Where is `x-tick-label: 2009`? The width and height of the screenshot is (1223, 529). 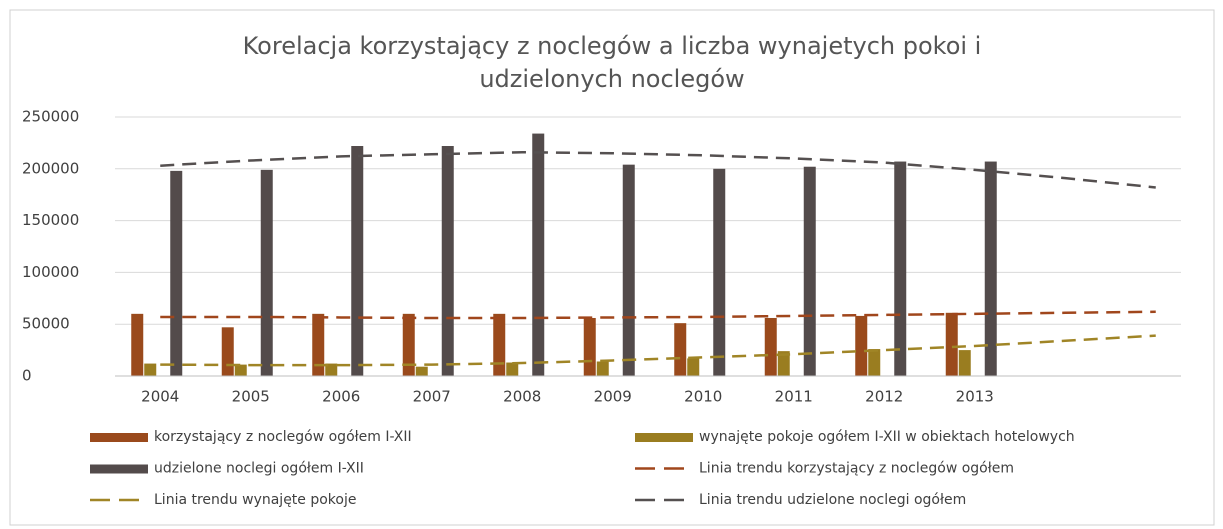 x-tick-label: 2009 is located at coordinates (613, 397).